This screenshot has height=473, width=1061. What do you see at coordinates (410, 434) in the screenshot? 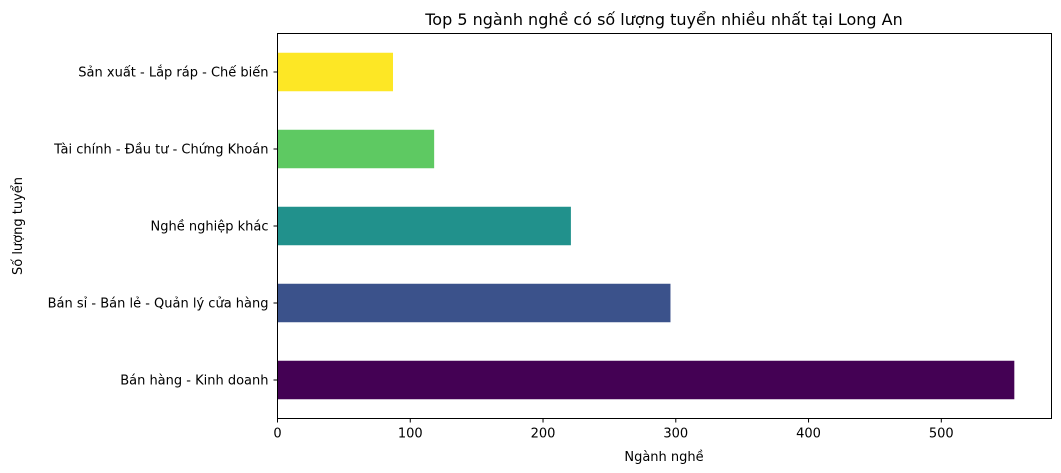
I see `x-tick-label: 100` at bounding box center [410, 434].